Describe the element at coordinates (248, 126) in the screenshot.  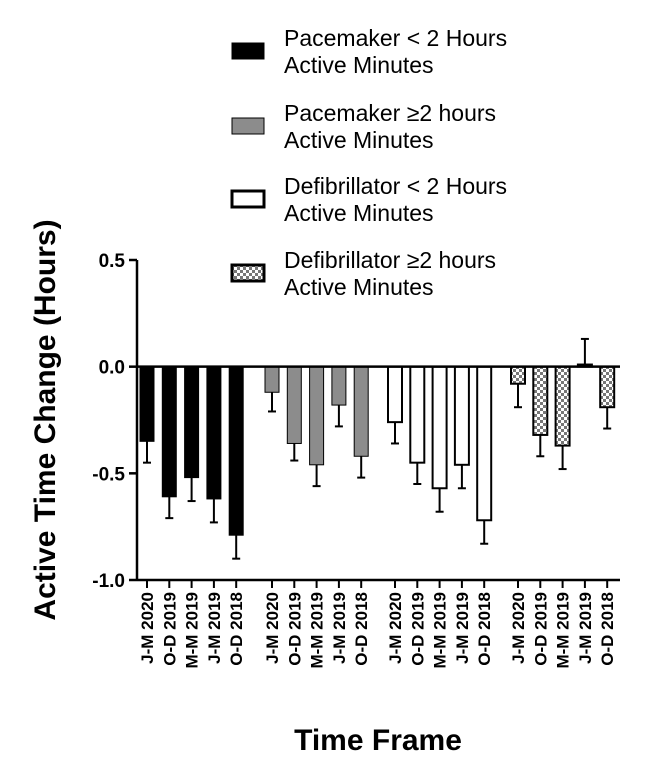
I see `legend-swatch-series2` at that location.